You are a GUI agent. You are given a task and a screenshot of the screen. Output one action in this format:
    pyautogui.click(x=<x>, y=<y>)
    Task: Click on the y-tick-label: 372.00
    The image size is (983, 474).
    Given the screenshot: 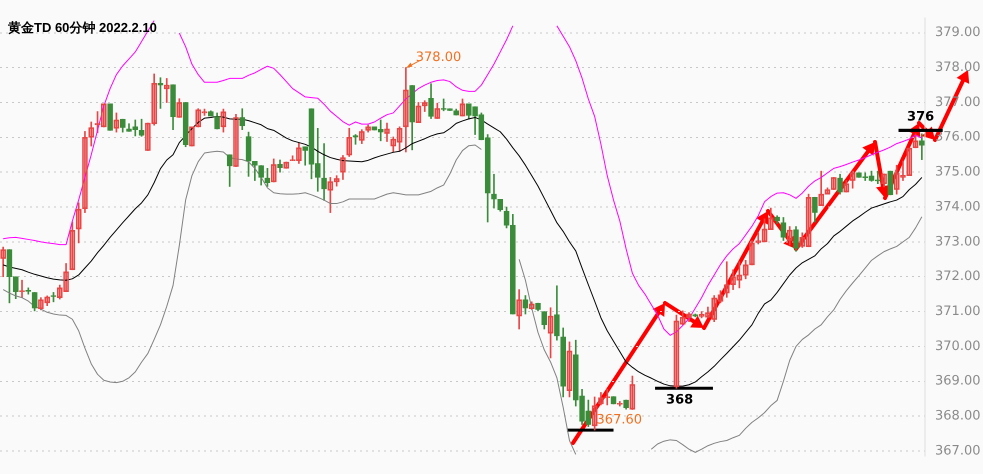 What is the action you would take?
    pyautogui.click(x=957, y=276)
    